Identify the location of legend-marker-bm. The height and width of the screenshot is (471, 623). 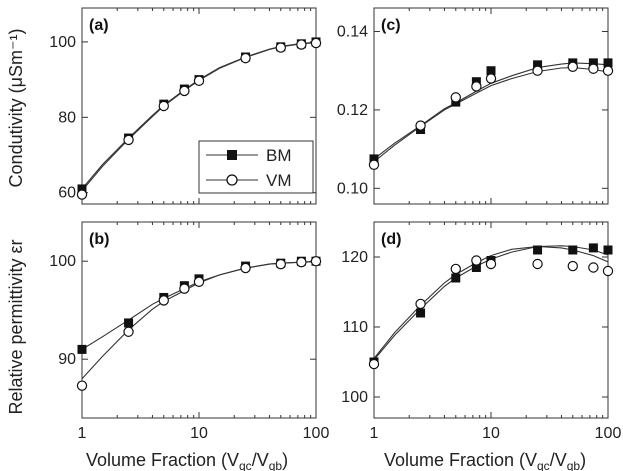
(232, 155).